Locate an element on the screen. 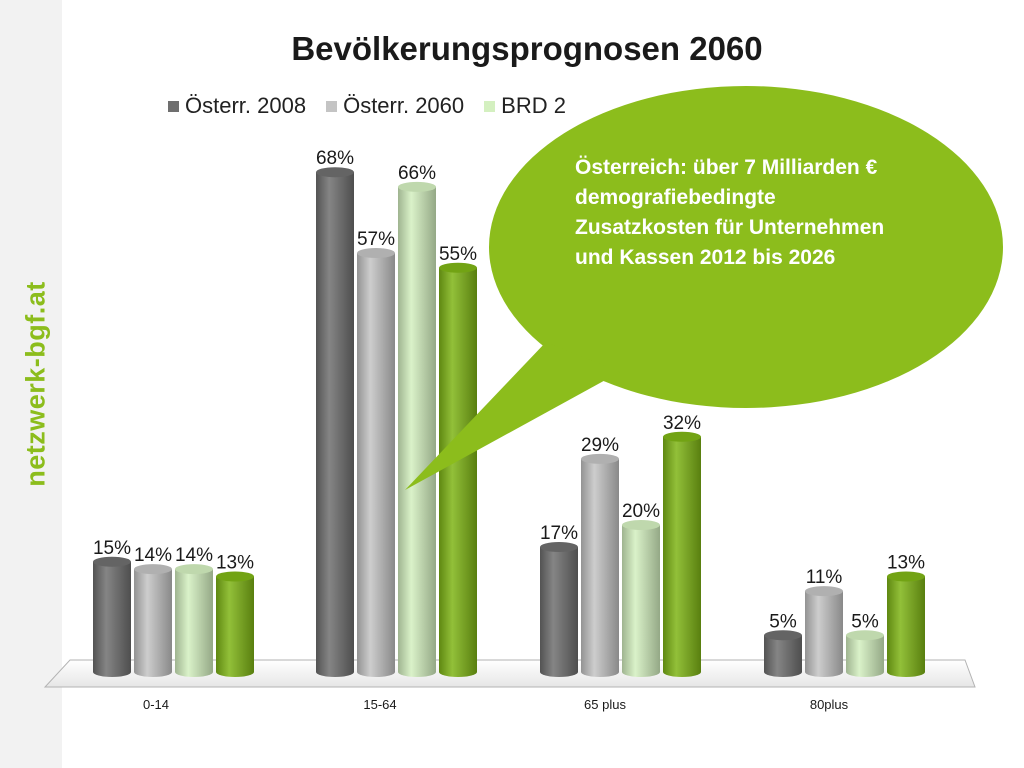  chart-legend: Österr. 2008 Österr. 2060 BRD 2 is located at coordinates (367, 106).